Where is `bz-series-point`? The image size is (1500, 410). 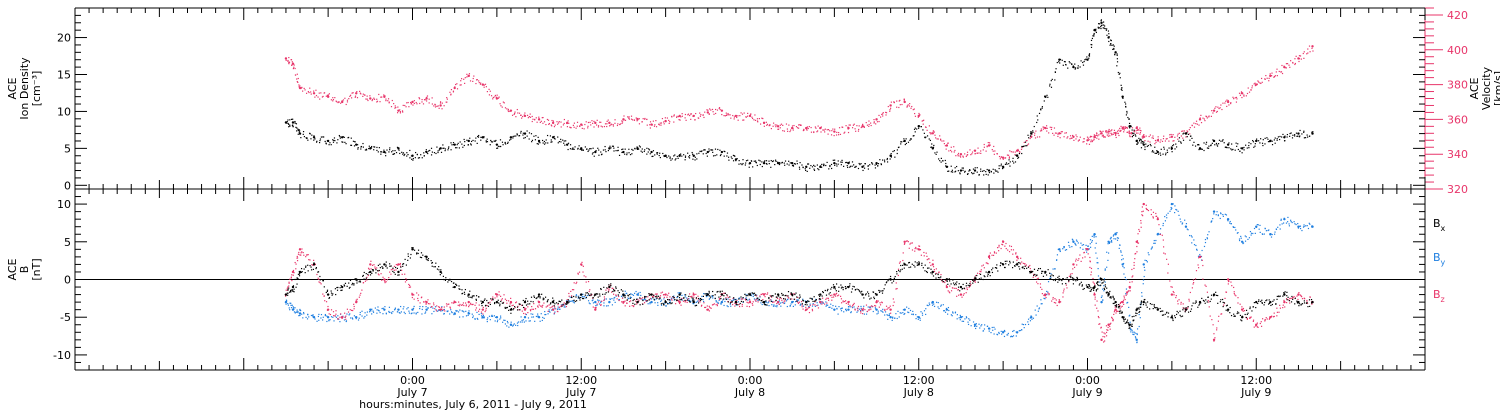 bz-series-point is located at coordinates (440, 309).